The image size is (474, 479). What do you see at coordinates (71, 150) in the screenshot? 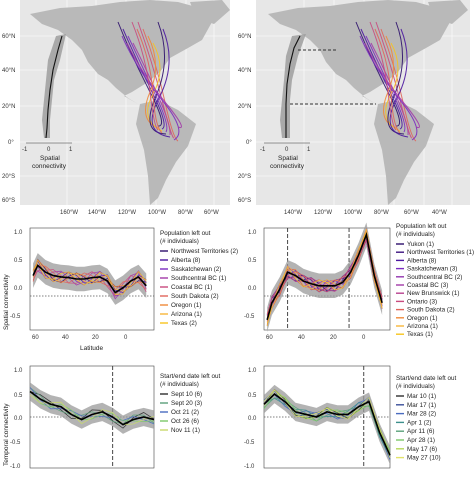
I see `inset-a-tick-3: 1` at bounding box center [71, 150].